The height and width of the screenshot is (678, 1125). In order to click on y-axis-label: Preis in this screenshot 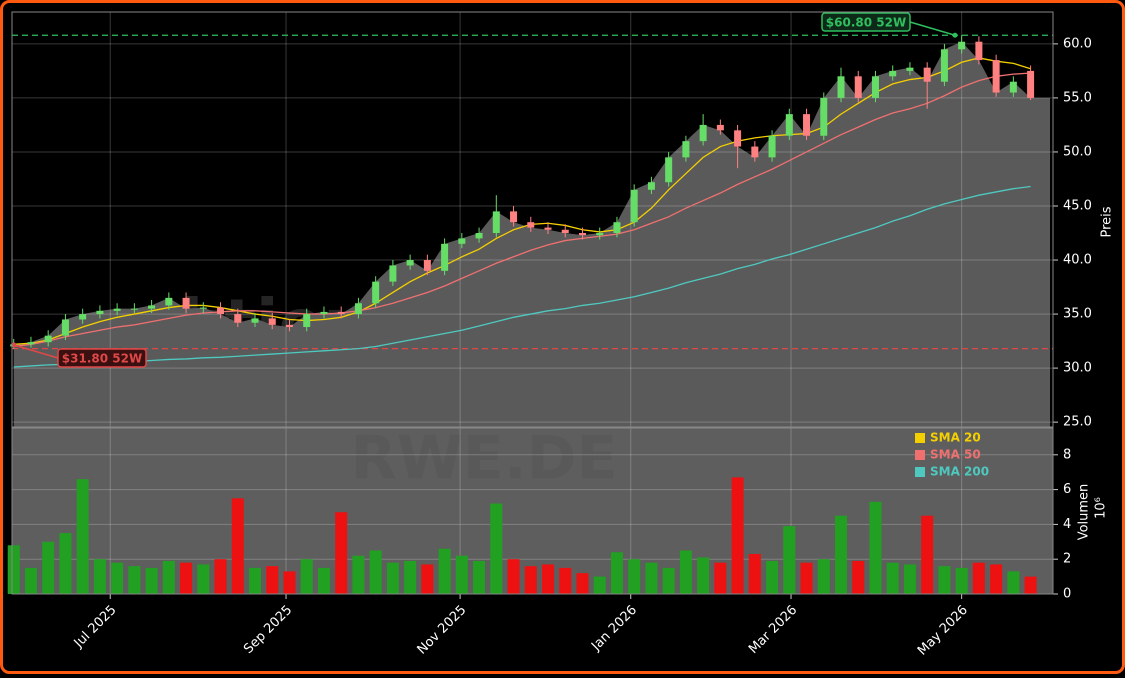, I will do `click(1107, 221)`.